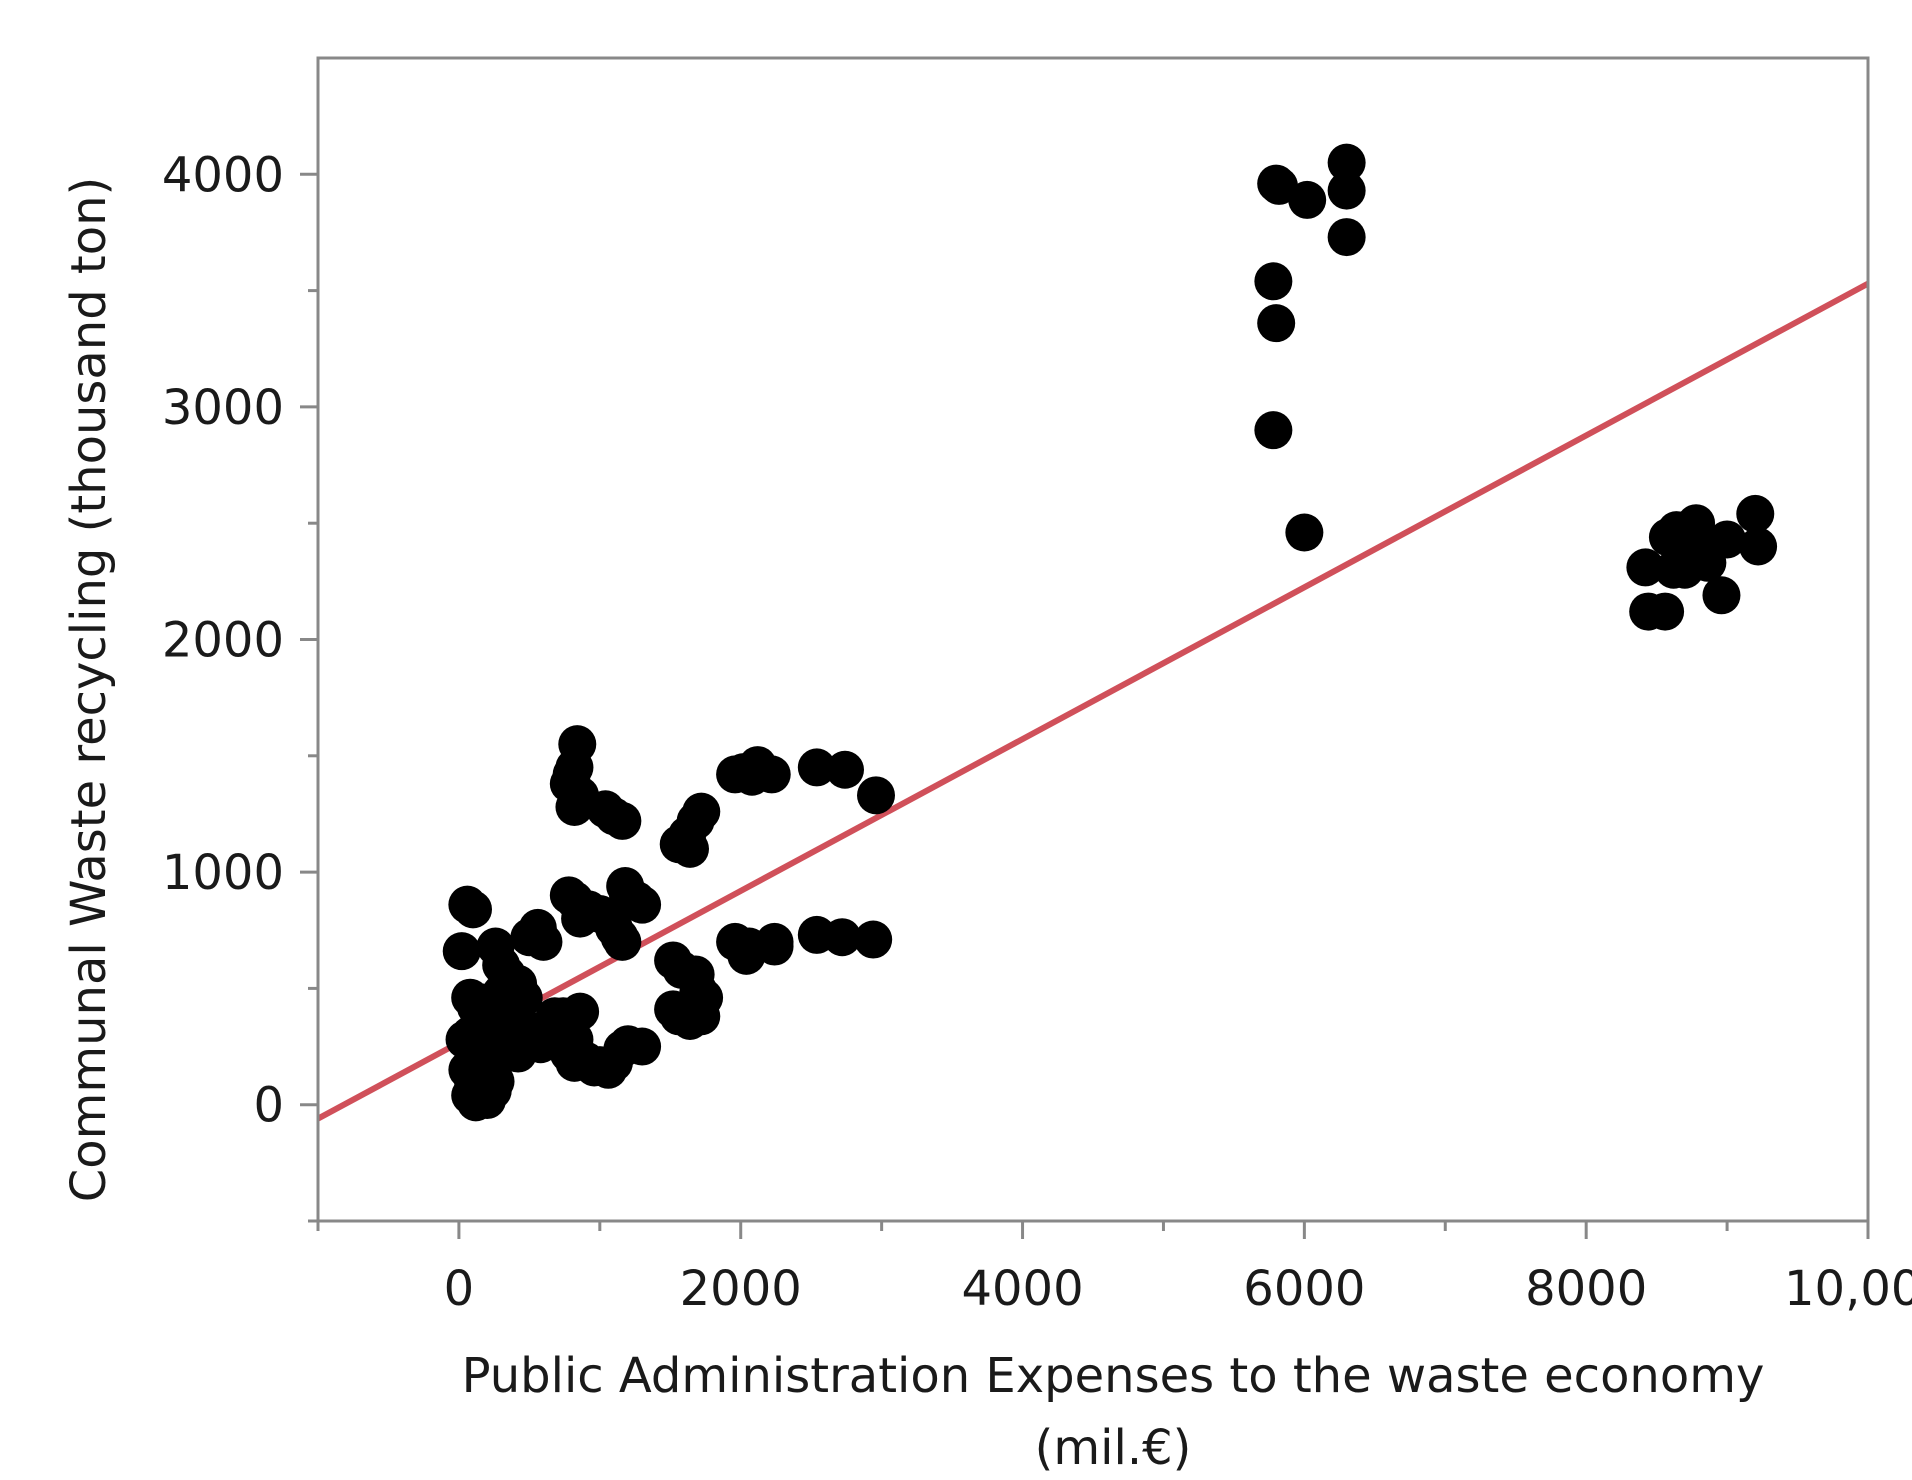 The height and width of the screenshot is (1480, 1912). Describe the element at coordinates (741, 1289) in the screenshot. I see `x-tick-label: 2000` at that location.